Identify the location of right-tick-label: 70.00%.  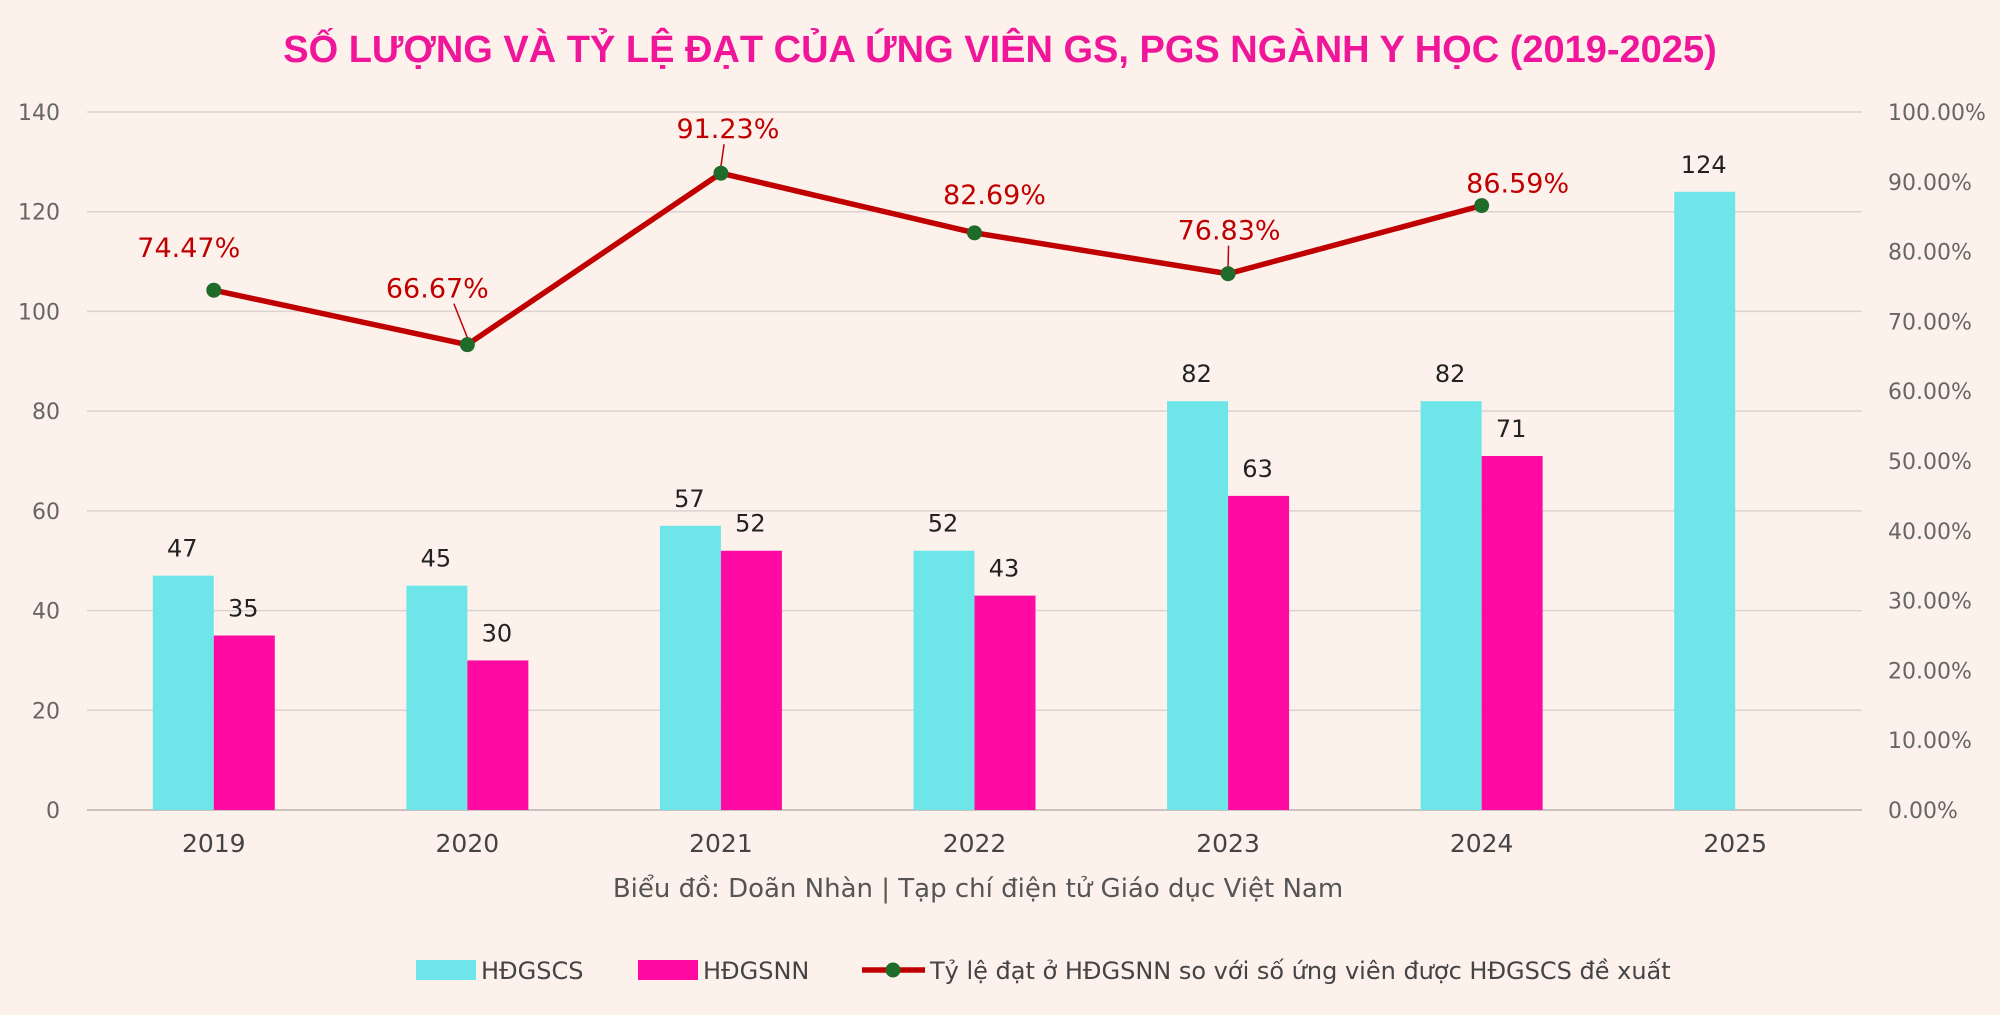
(1930, 322).